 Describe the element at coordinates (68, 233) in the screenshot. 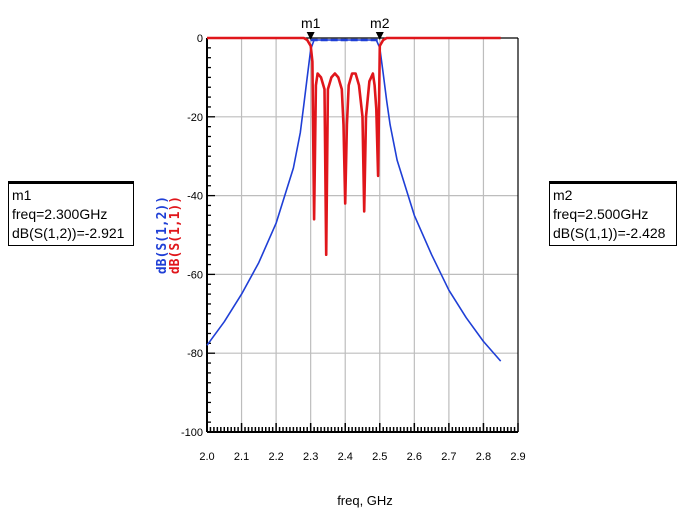

I see `marker-m1-value: dB(S(1,2))=-2.921` at that location.